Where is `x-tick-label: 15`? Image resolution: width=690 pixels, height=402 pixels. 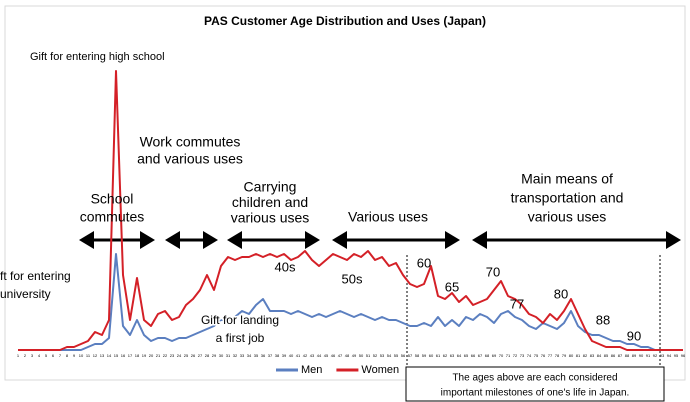 x-tick-label: 15 is located at coordinates (116, 355).